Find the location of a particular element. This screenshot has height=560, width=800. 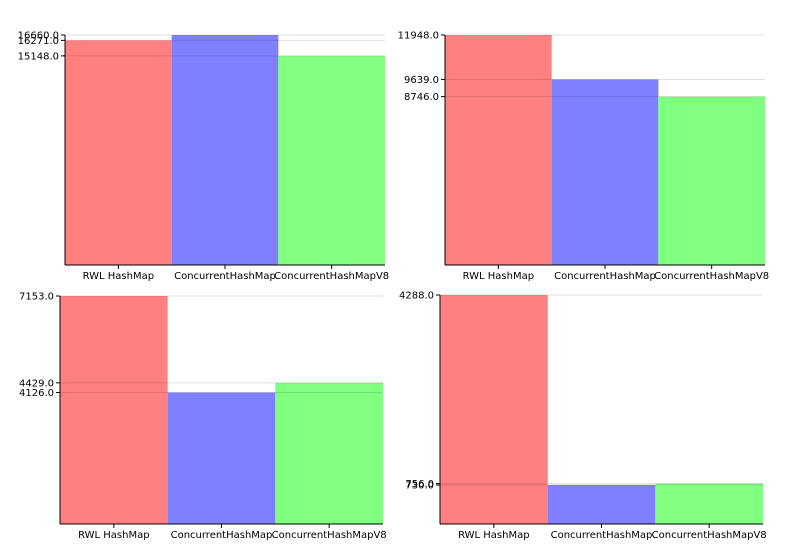

y-tick-label-2: 16271.0 is located at coordinates (38, 41).